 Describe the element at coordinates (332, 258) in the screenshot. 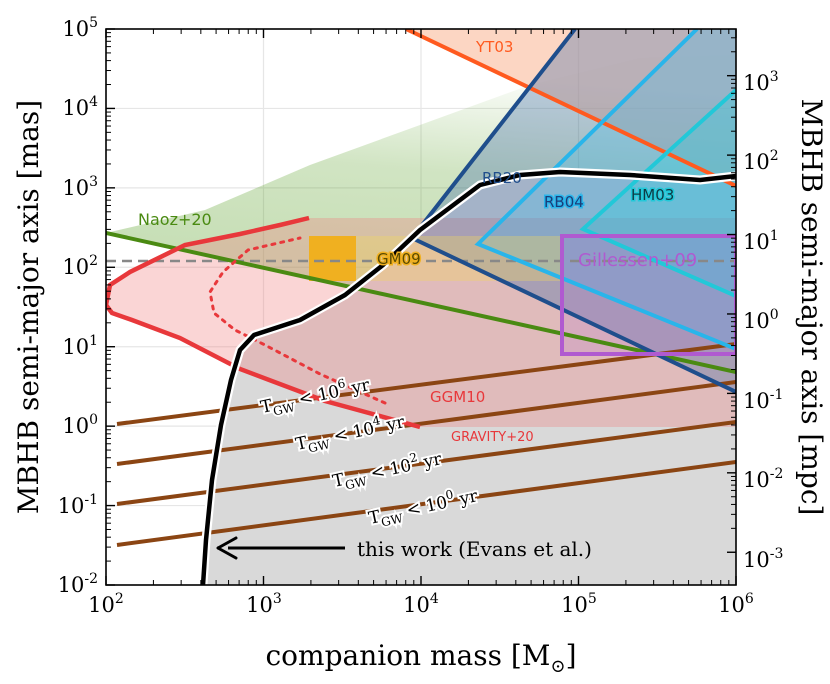

I see `gm09-box` at that location.